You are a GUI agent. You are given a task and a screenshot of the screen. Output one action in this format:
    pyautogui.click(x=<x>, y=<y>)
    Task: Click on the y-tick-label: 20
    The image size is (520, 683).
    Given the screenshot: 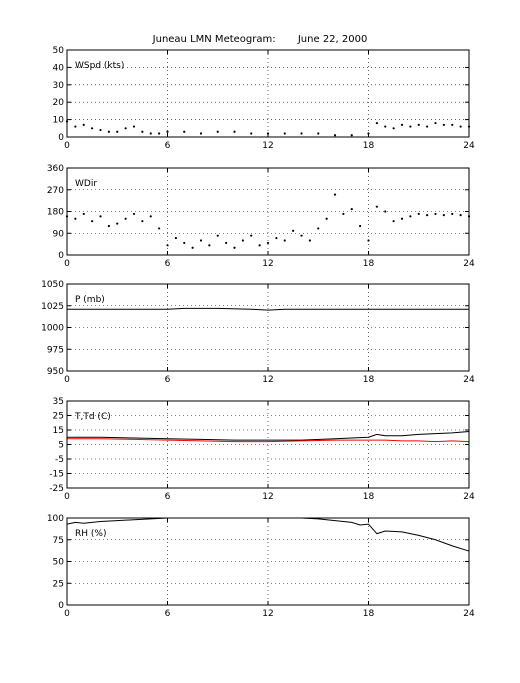 What is the action you would take?
    pyautogui.click(x=59, y=103)
    